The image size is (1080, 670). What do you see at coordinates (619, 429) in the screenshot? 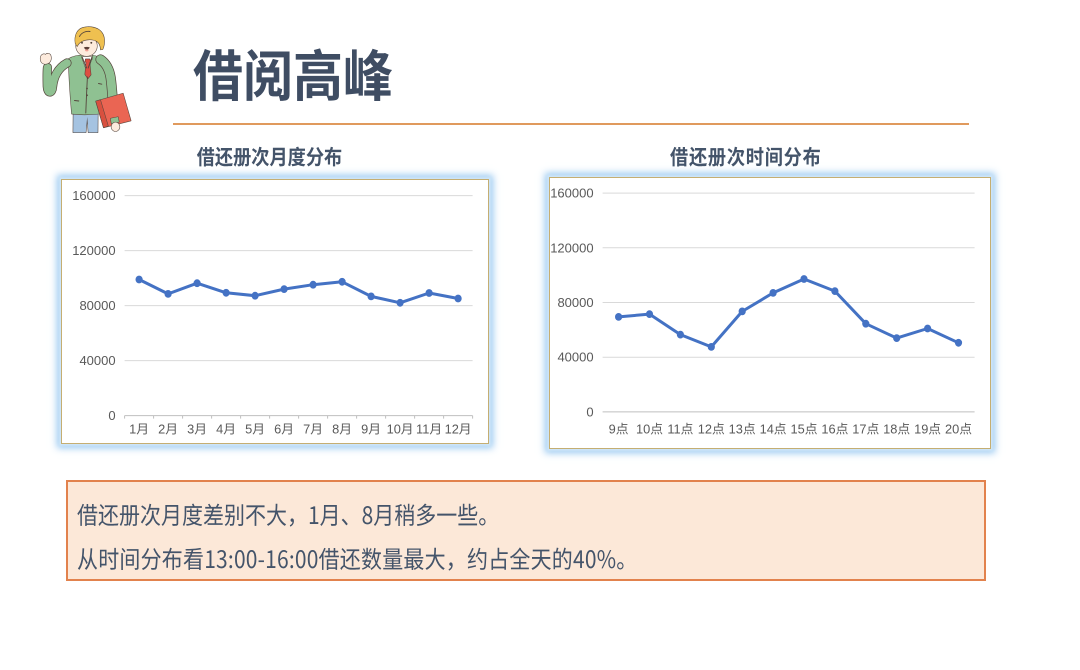
I see `svg-text: 9点` at bounding box center [619, 429].